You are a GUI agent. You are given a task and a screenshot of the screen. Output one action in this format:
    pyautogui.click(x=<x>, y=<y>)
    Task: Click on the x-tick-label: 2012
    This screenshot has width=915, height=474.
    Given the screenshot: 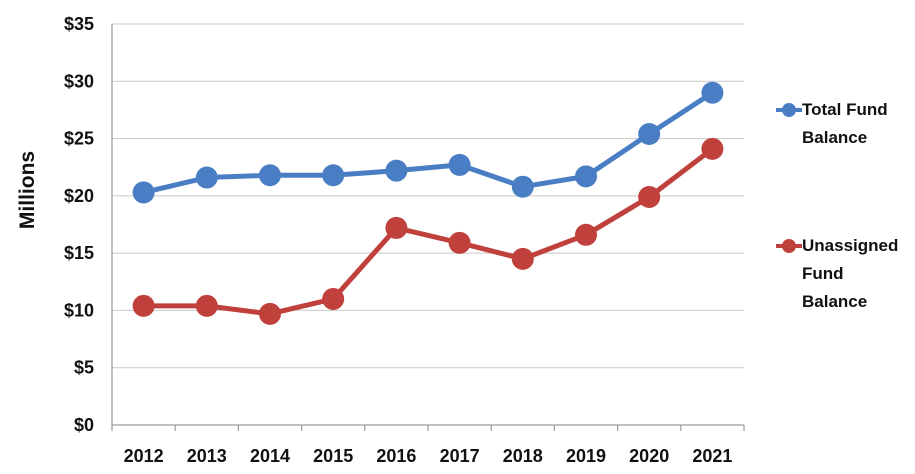 What is the action you would take?
    pyautogui.click(x=144, y=456)
    